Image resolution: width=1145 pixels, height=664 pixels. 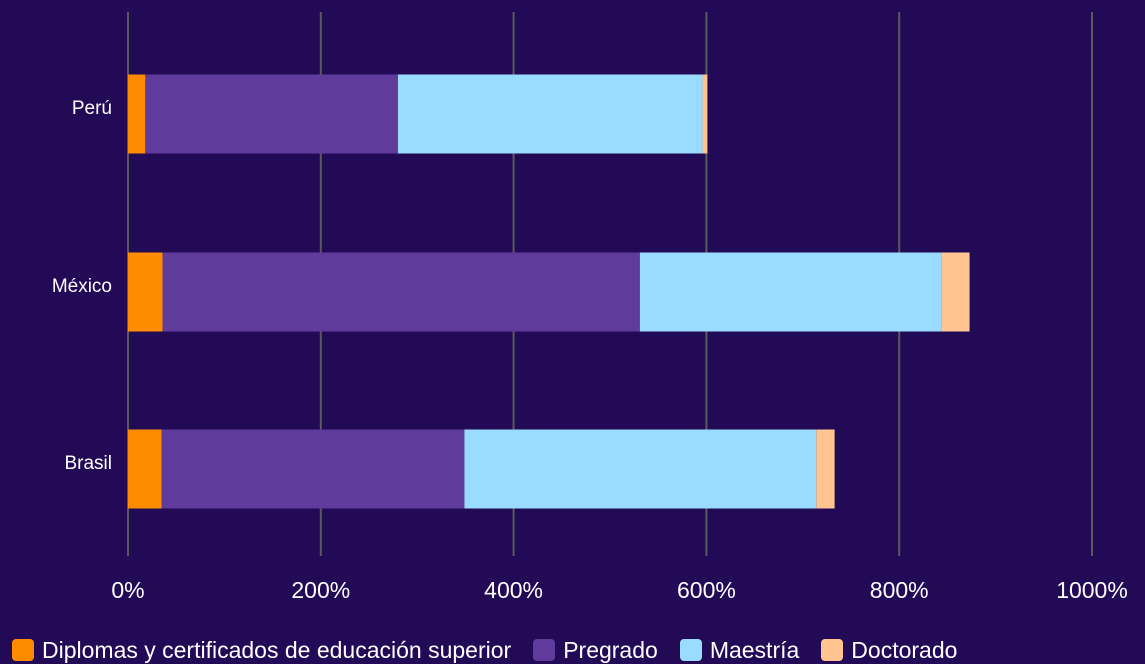 I want to click on legend-item-pregrado: Pregrado, so click(x=595, y=650).